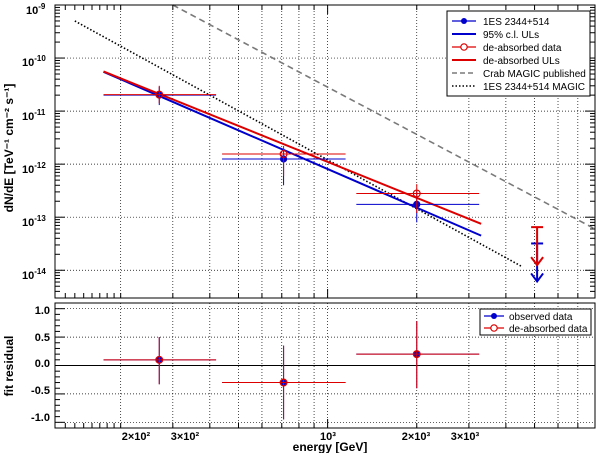  I want to click on legend-entry-uls: 95% c.l. ULs, so click(495, 35).